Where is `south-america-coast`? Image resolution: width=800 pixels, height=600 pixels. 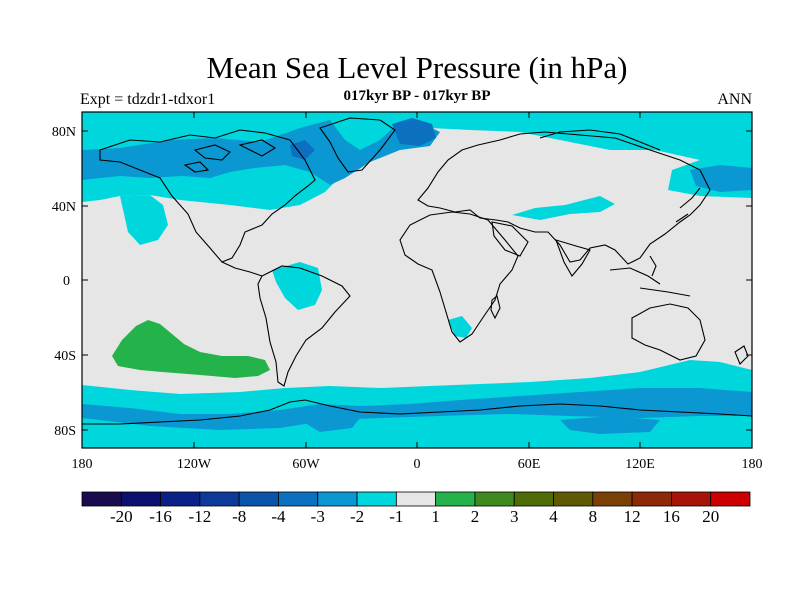 south-america-coast is located at coordinates (304, 326).